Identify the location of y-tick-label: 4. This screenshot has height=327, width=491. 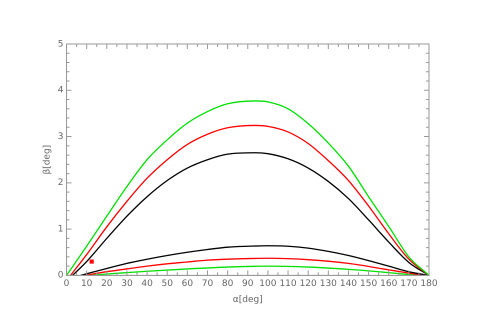
(61, 91).